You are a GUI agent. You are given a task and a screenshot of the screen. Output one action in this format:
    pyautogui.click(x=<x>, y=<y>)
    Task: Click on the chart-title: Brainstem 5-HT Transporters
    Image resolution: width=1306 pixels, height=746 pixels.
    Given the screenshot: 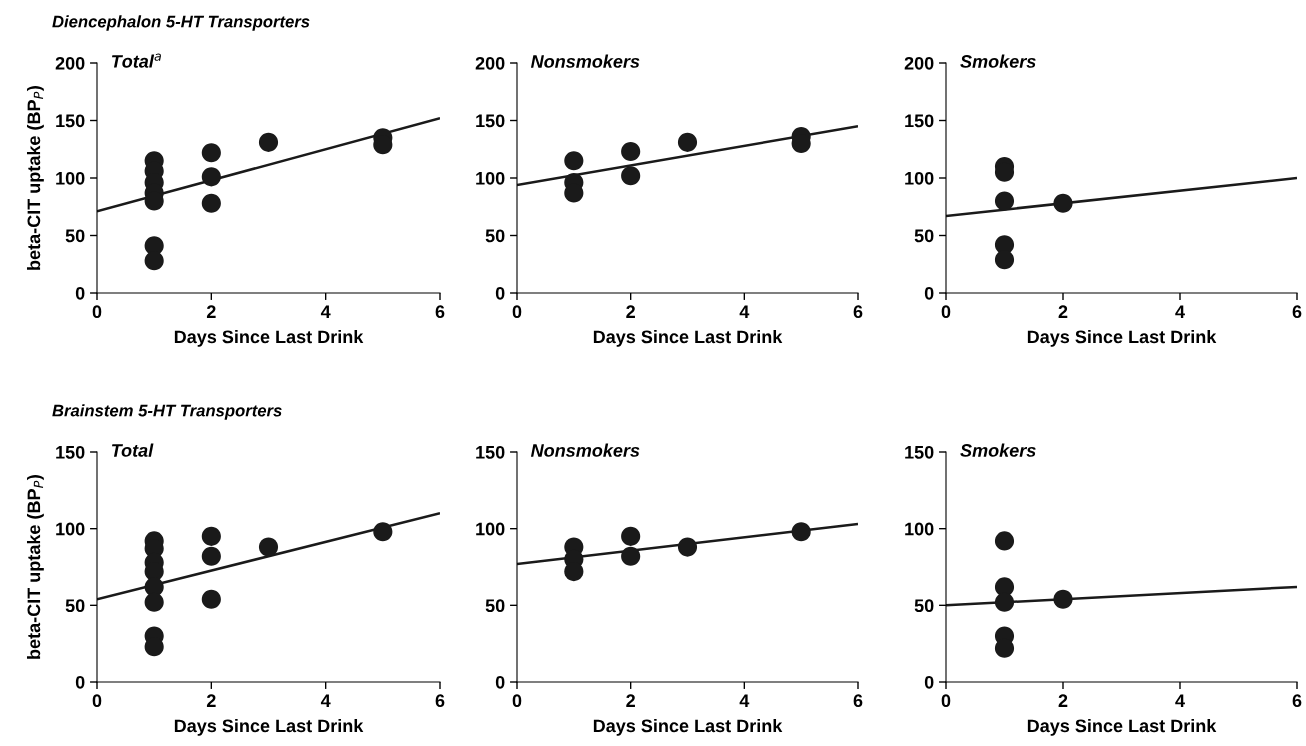 What is the action you would take?
    pyautogui.click(x=167, y=412)
    